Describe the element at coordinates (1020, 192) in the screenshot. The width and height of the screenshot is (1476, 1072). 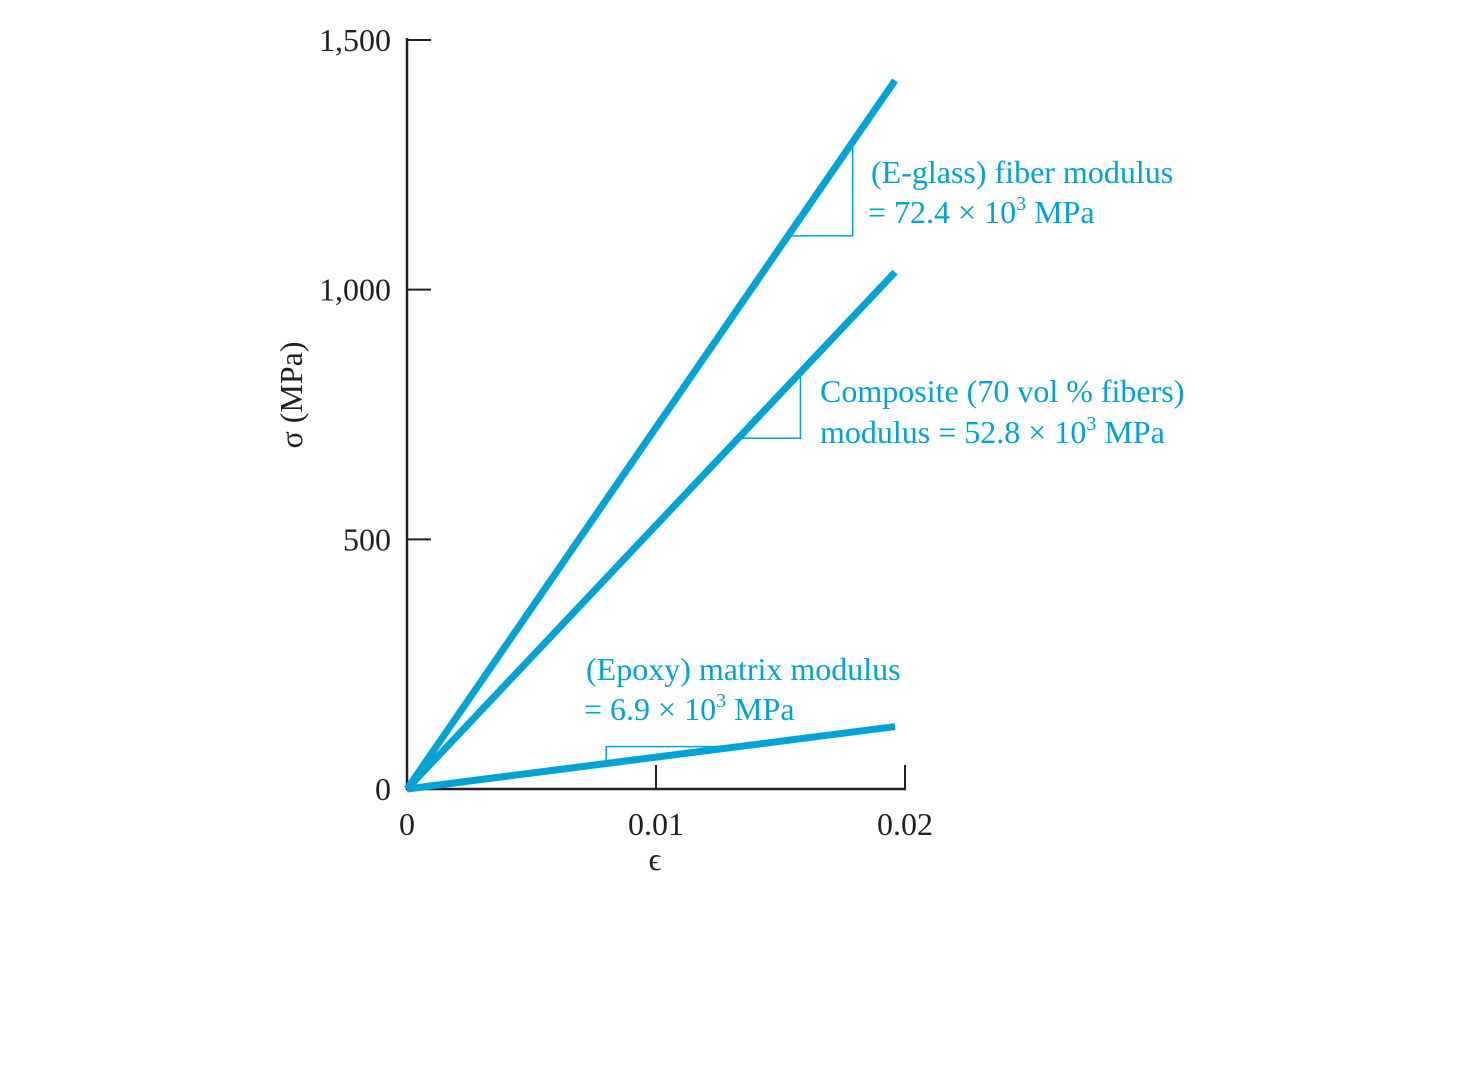
I see `fiber-annotation: (E-glass) fiber modulus = 72.4 × 103 MPa` at that location.